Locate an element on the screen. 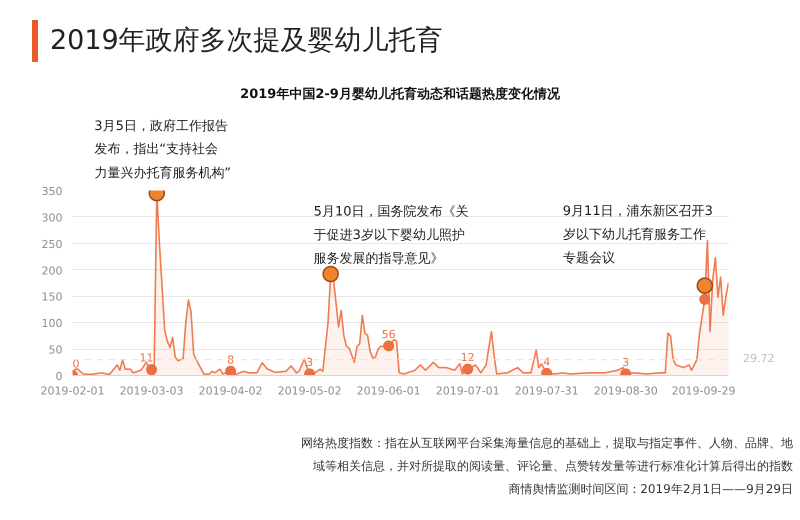 This screenshot has width=800, height=520. x-tick-label: 2019-06-01 is located at coordinates (388, 391).